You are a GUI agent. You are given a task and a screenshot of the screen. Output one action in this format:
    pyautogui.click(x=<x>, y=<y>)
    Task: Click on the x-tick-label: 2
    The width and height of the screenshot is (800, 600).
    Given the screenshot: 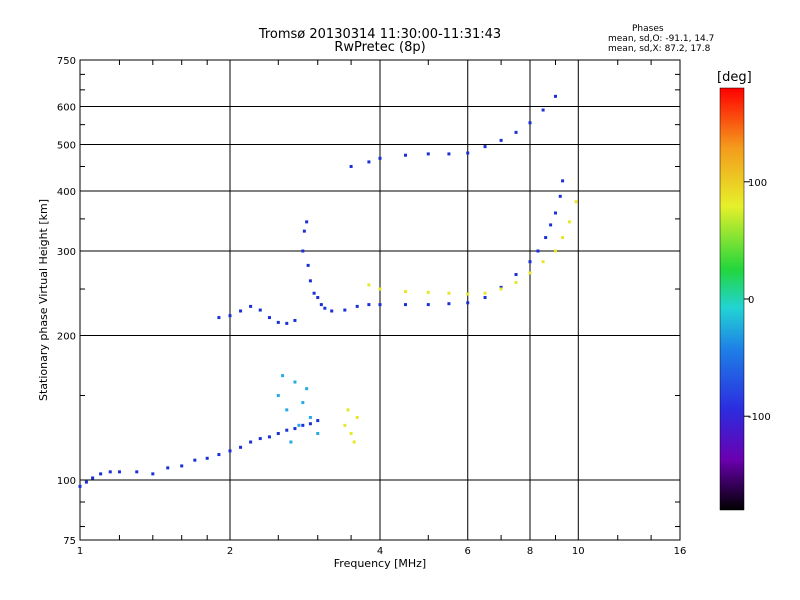 What is the action you would take?
    pyautogui.click(x=230, y=551)
    